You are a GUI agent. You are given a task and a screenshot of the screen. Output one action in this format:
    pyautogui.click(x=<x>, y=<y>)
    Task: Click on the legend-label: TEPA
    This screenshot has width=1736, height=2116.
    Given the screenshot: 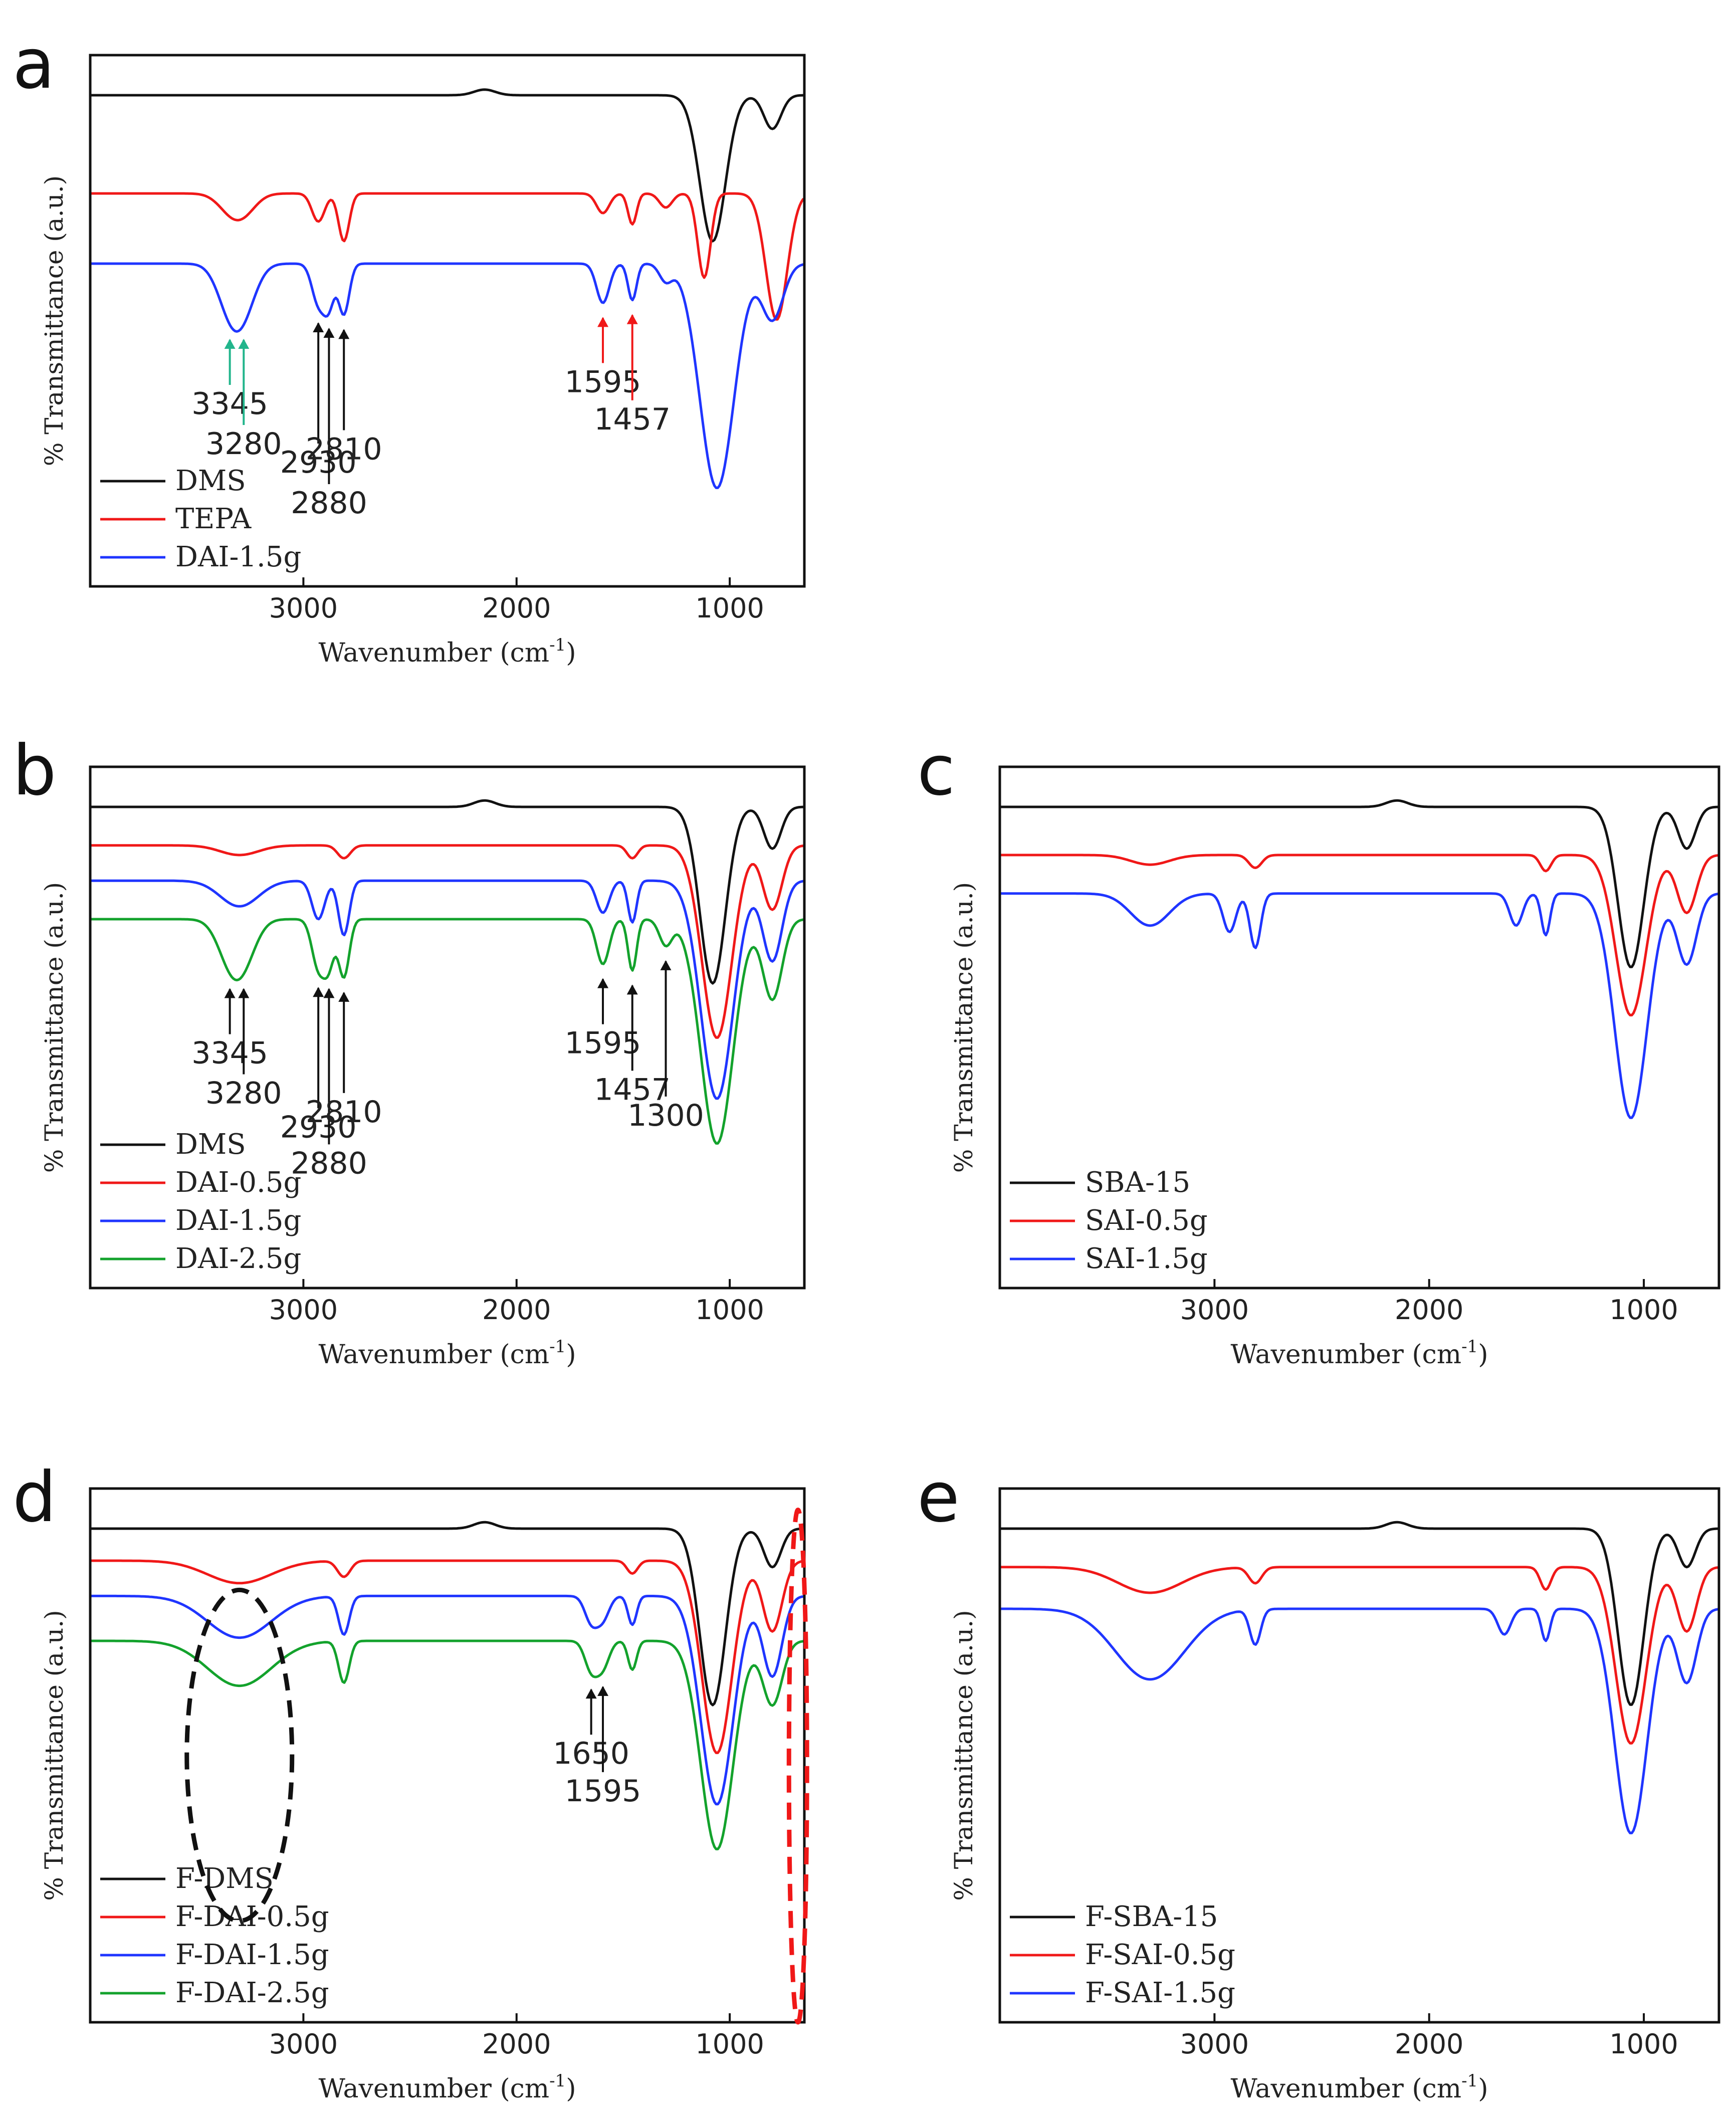 What is the action you would take?
    pyautogui.click(x=213, y=519)
    